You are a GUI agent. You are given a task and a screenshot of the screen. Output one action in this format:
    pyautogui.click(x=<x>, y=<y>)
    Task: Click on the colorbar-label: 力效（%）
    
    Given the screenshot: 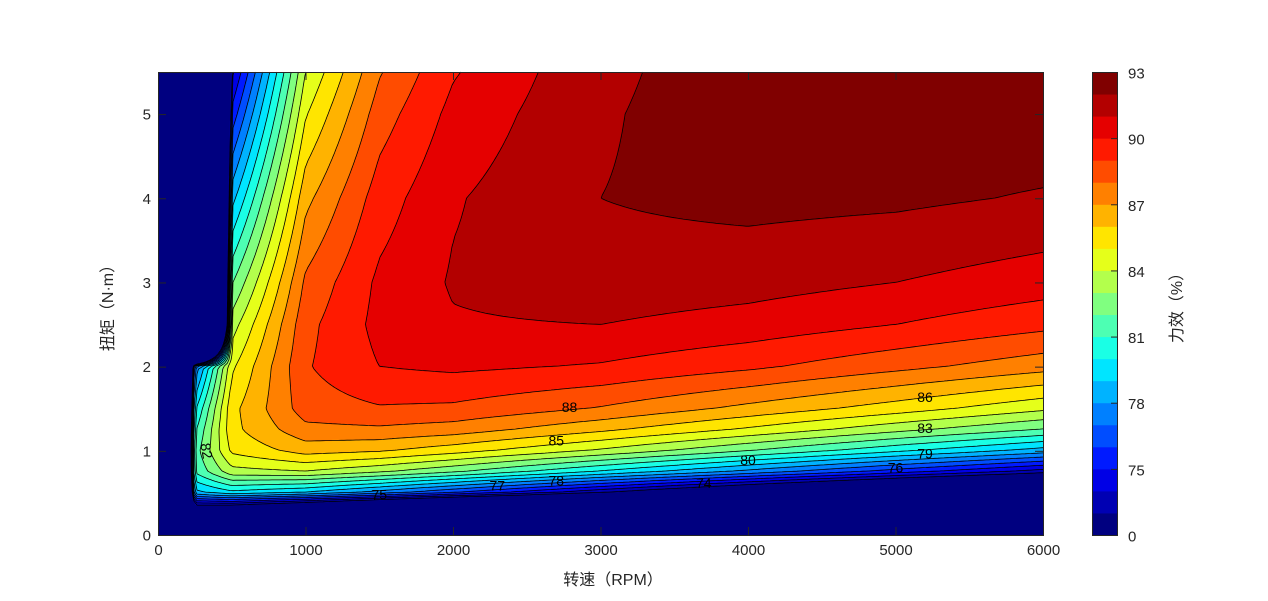 What is the action you would take?
    pyautogui.click(x=1177, y=304)
    